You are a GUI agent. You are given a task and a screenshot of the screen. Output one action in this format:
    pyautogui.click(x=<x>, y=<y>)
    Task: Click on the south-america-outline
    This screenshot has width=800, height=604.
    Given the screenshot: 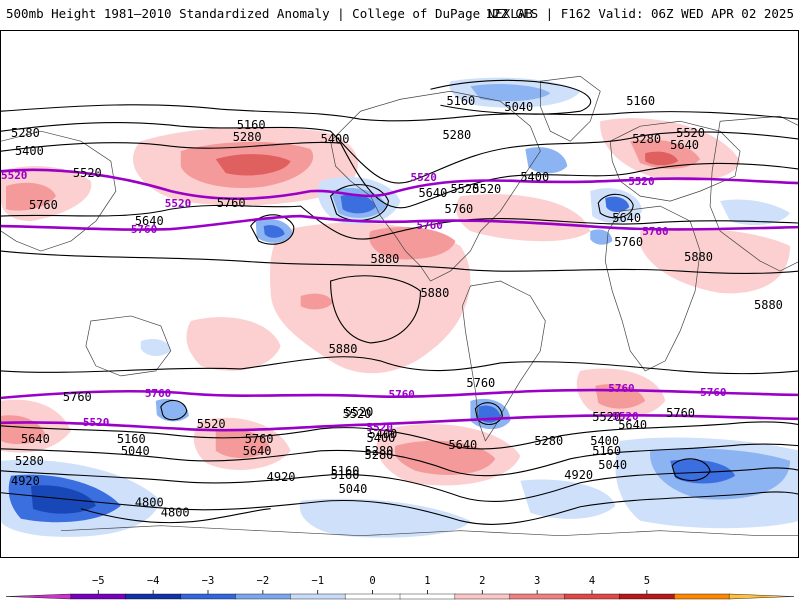 What is the action you would take?
    pyautogui.click(x=504, y=361)
    